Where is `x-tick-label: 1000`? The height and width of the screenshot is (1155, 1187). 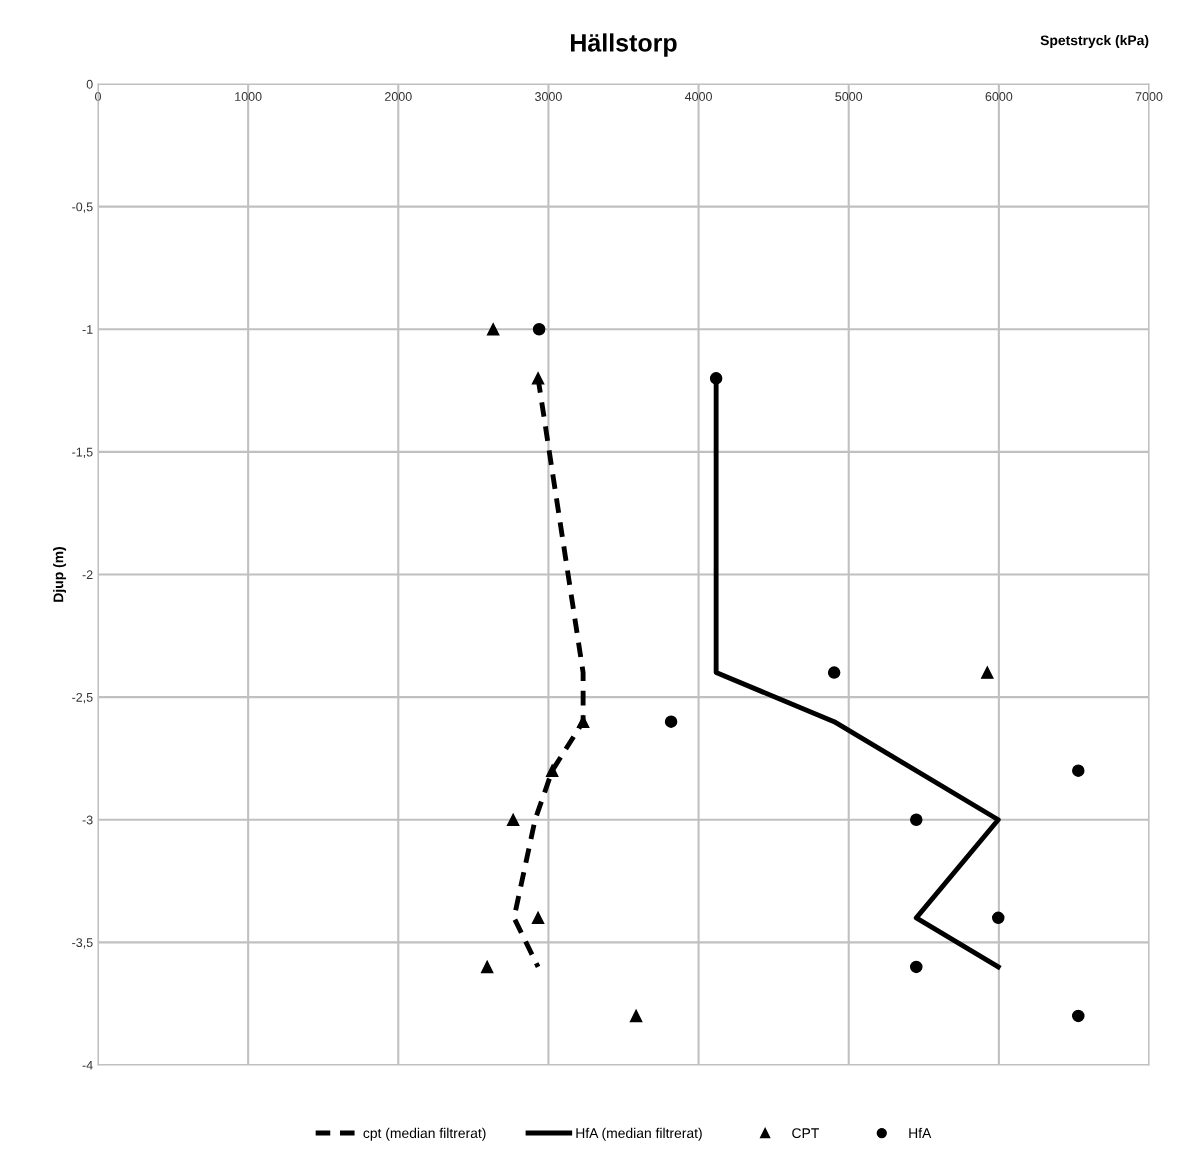 x-tick-label: 1000 is located at coordinates (248, 96).